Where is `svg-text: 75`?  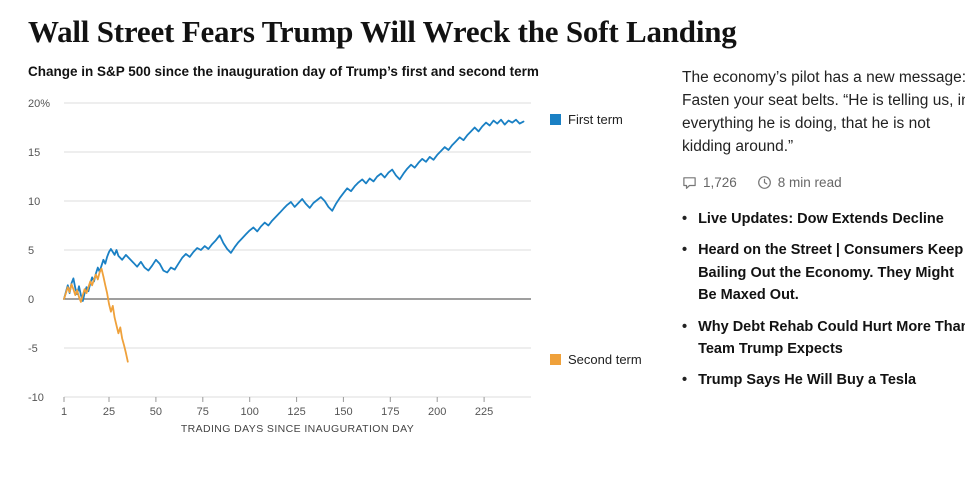 svg-text: 75 is located at coordinates (203, 412).